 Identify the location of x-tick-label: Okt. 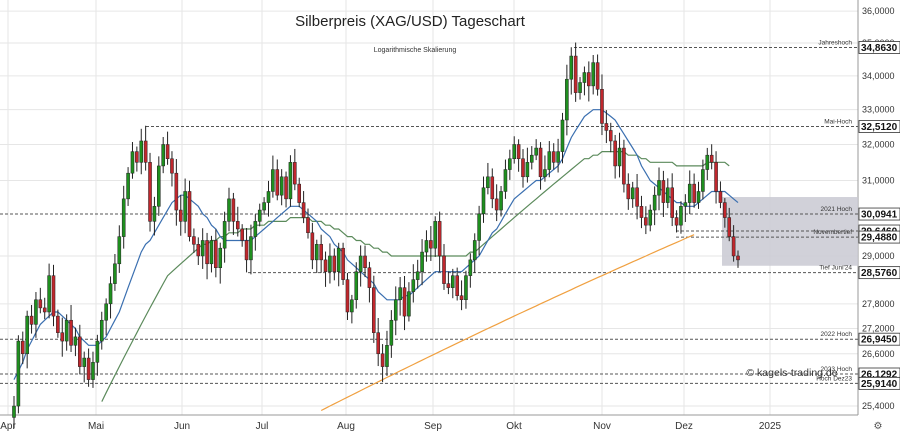
(514, 426).